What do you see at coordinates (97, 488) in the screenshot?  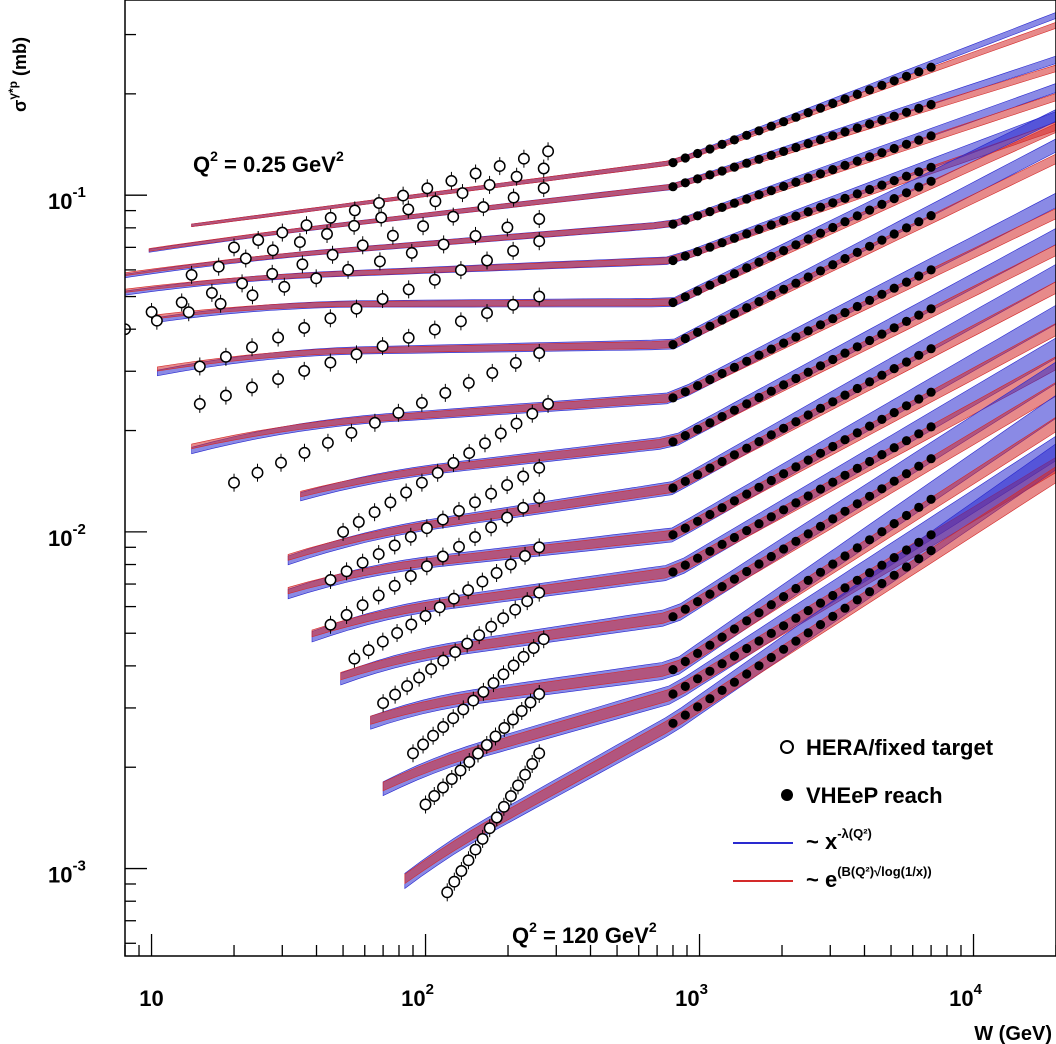 I see `y-axis: 10-1 10-2 10-3` at bounding box center [97, 488].